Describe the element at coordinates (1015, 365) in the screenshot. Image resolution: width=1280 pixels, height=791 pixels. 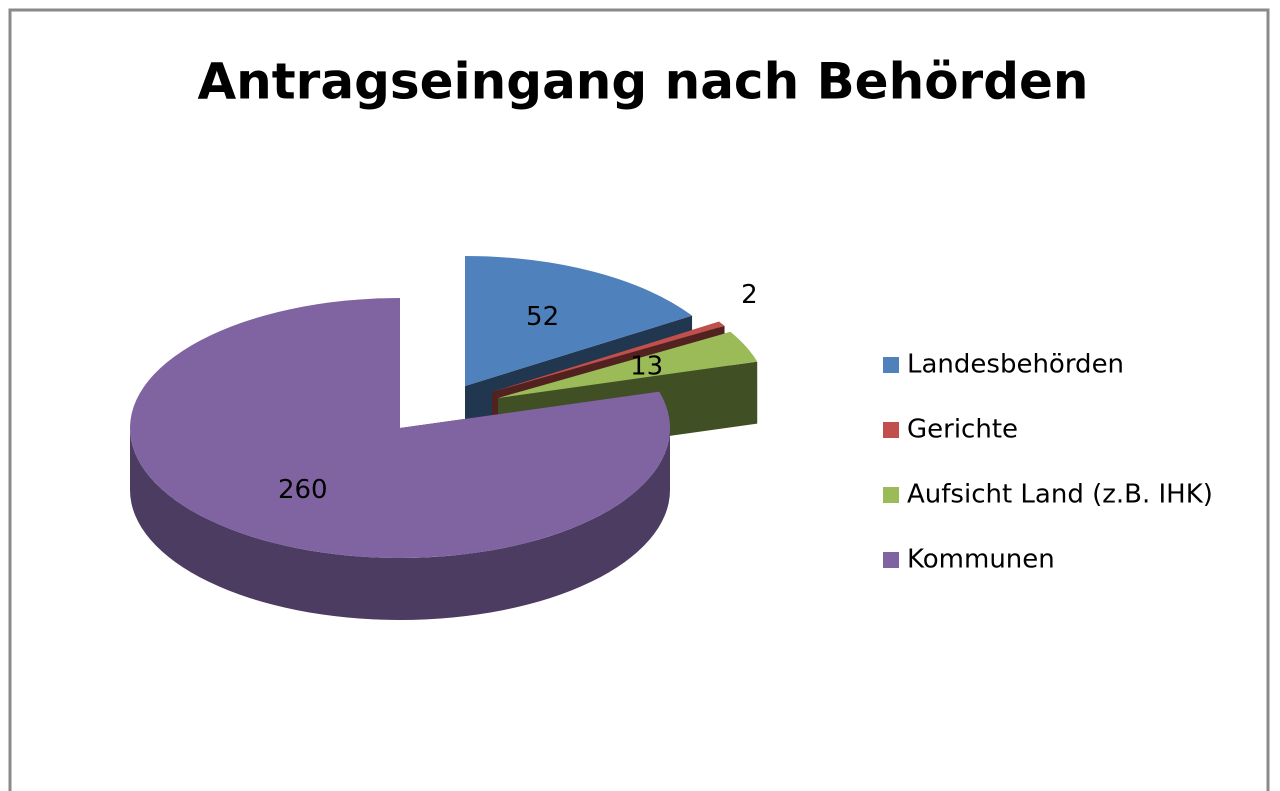
I see `legend-label: Landesbehörden` at that location.